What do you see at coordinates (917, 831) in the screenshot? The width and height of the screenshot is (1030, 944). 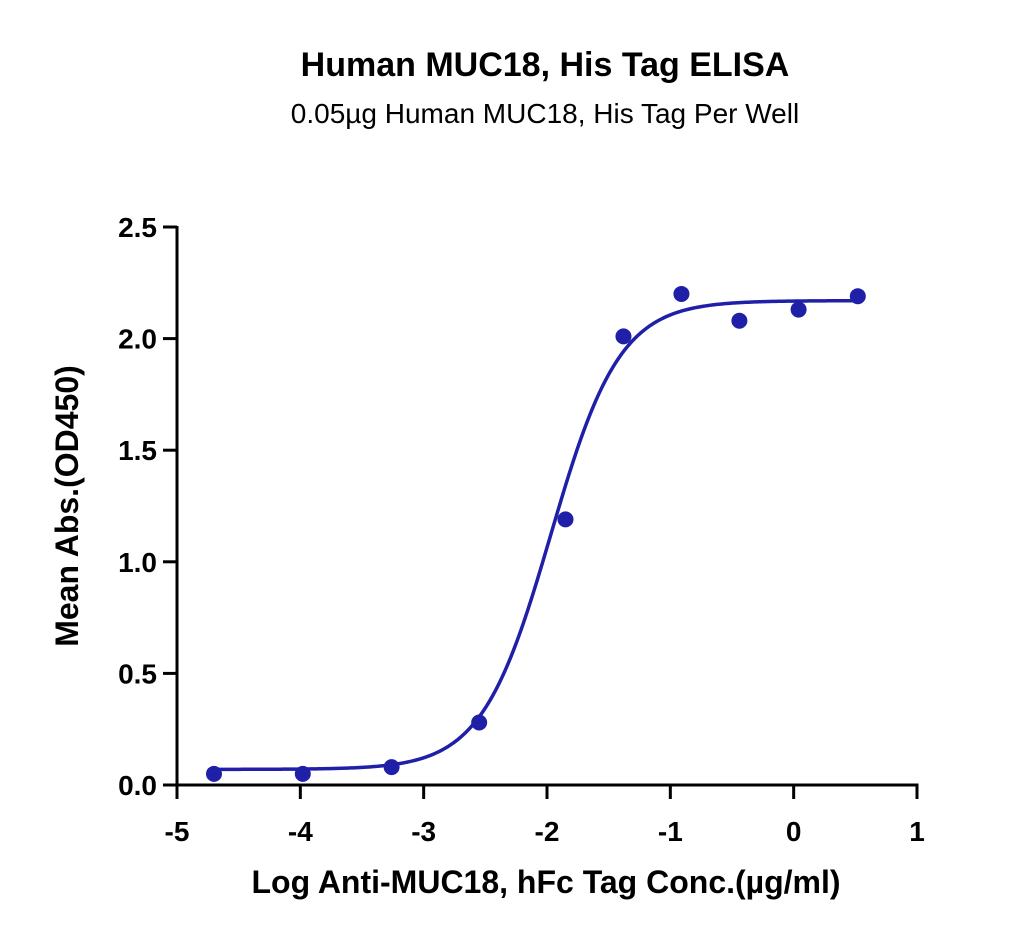 I see `x-tick-label: 1` at bounding box center [917, 831].